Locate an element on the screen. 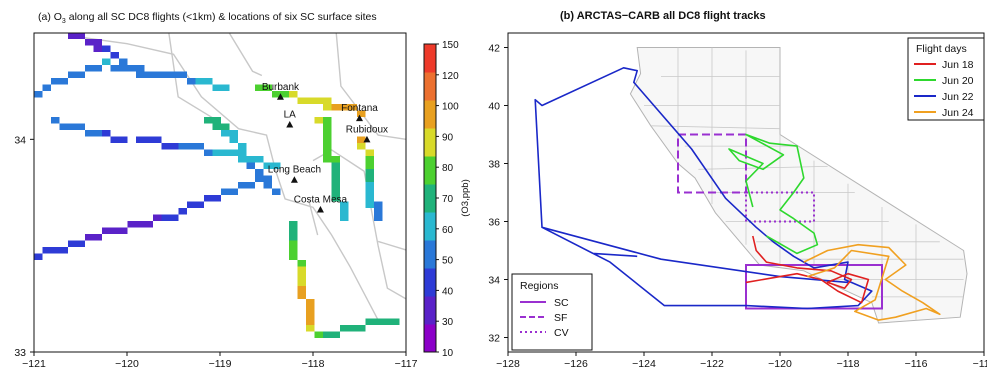 The width and height of the screenshot is (987, 372). region-box-cv is located at coordinates (780, 207).